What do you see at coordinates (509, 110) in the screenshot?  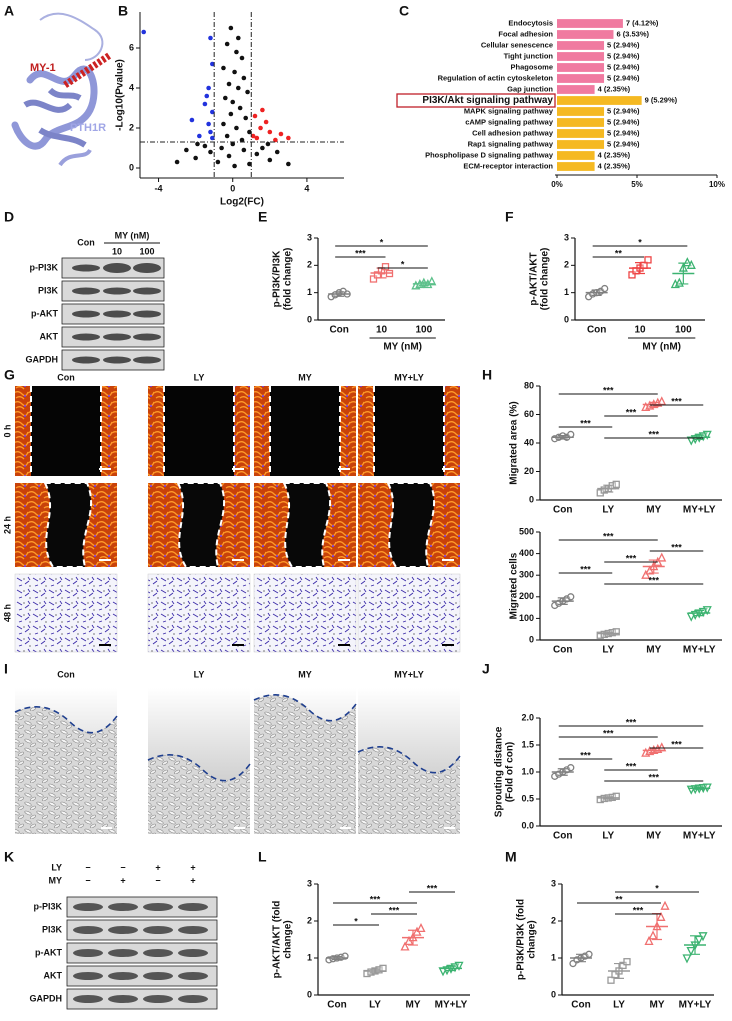 I see `category-label: MAPK signaling pathway` at bounding box center [509, 110].